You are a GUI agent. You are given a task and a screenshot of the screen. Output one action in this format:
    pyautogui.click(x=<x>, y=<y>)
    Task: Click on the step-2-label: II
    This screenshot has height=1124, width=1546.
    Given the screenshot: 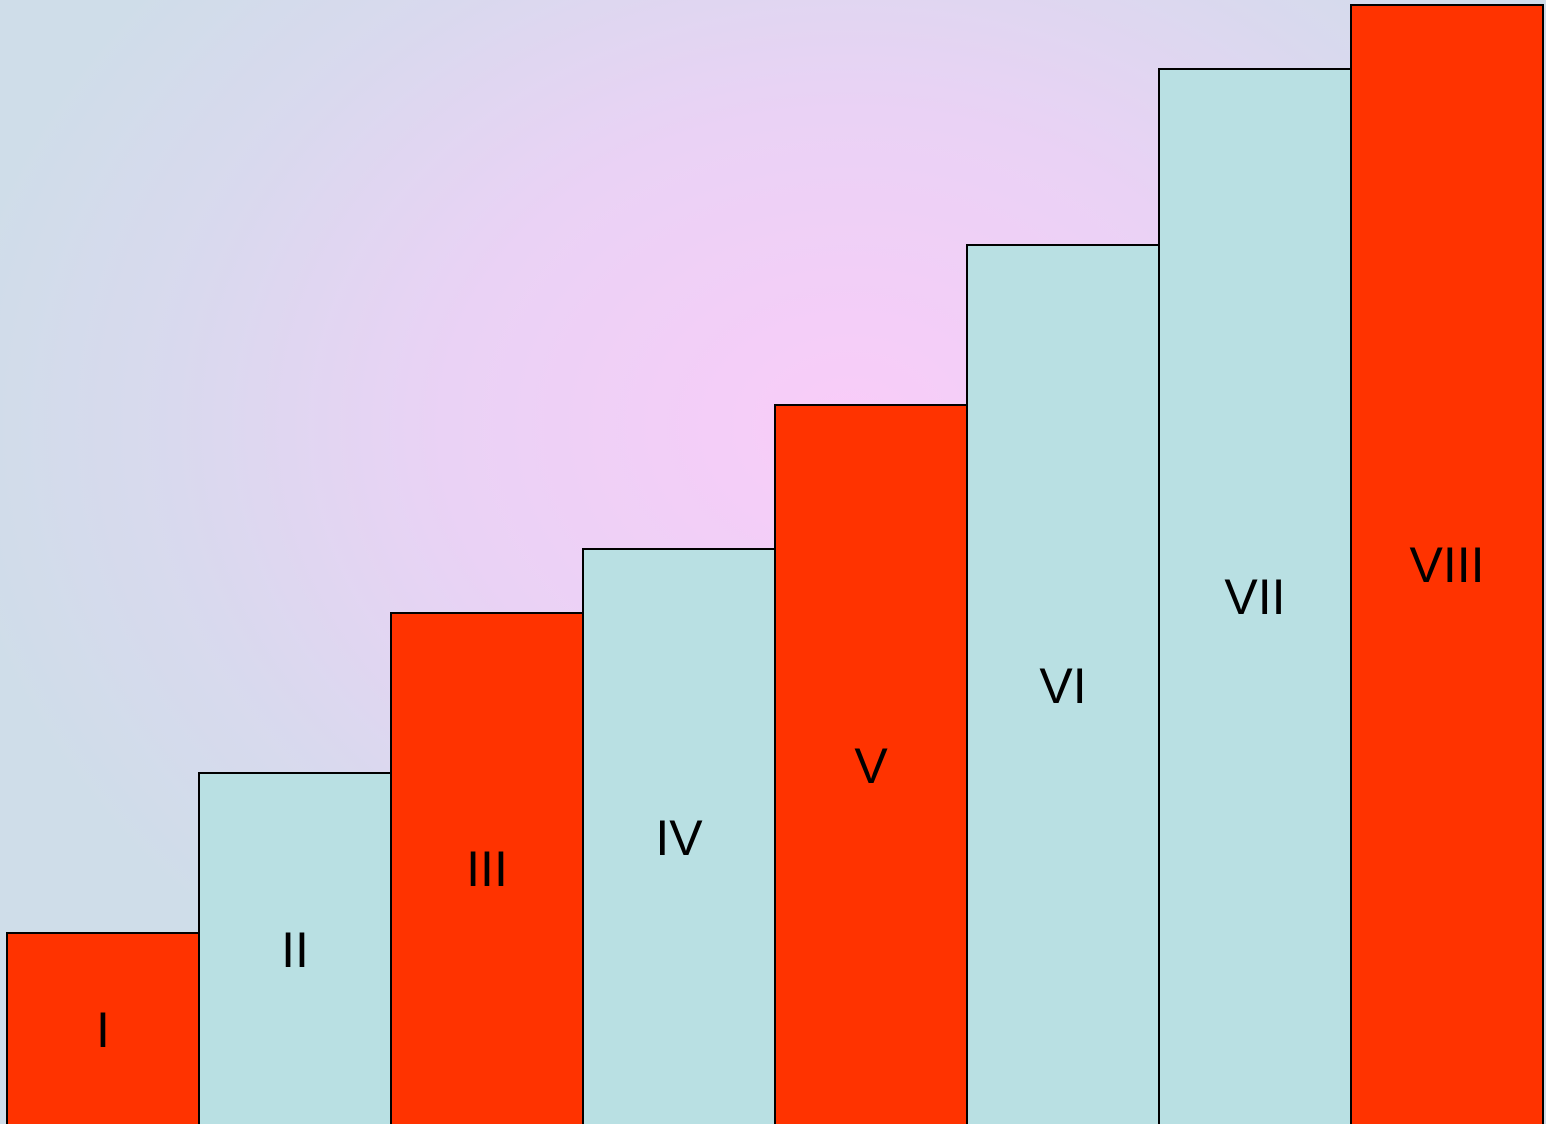 What is the action you would take?
    pyautogui.click(x=295, y=950)
    